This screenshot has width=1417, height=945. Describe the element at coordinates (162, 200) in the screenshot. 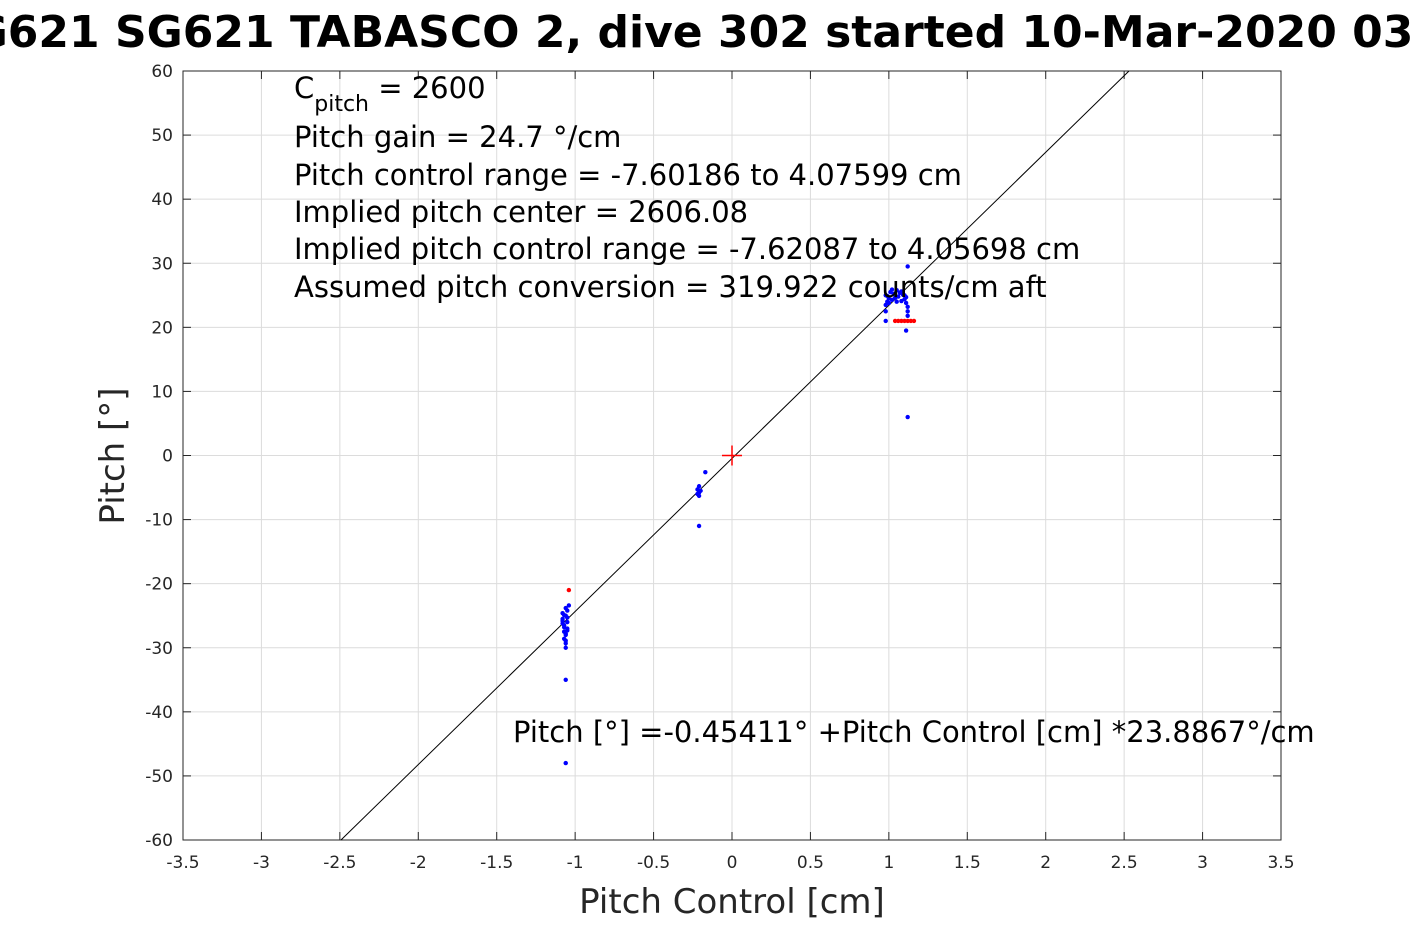

I see `y-tick-label: 40` at that location.